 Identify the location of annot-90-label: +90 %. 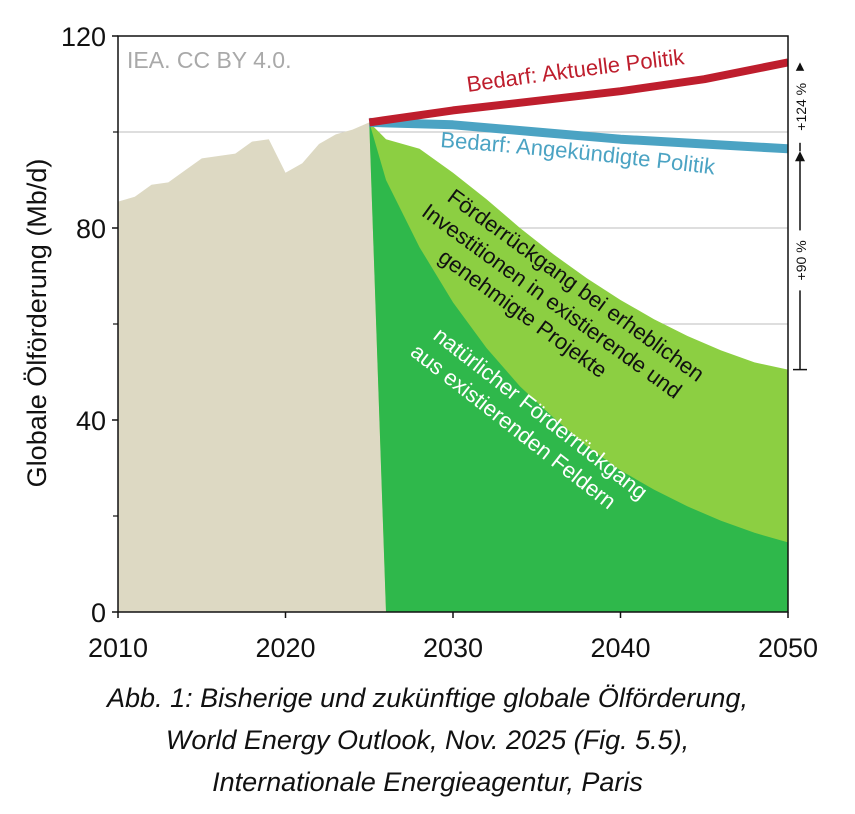
(801, 260).